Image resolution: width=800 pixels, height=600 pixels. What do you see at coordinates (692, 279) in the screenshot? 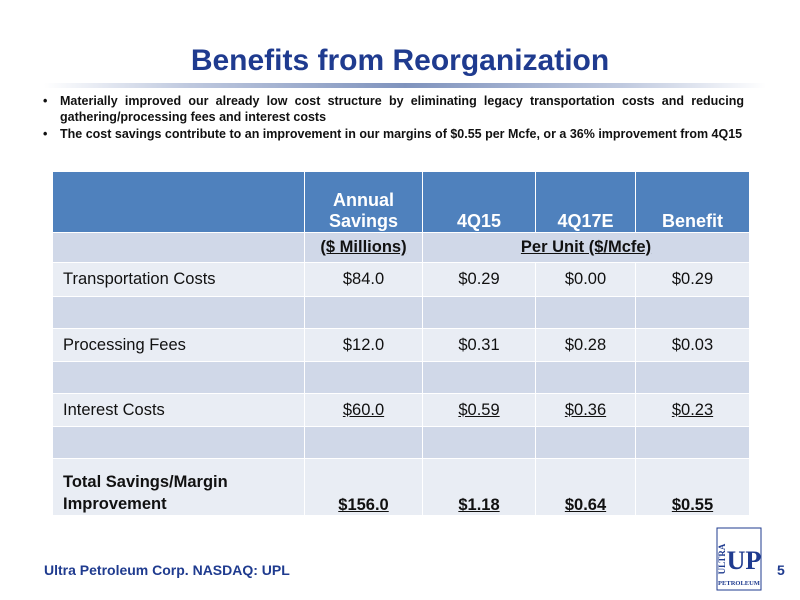
I see `cell-benefit: $0.29` at bounding box center [692, 279].